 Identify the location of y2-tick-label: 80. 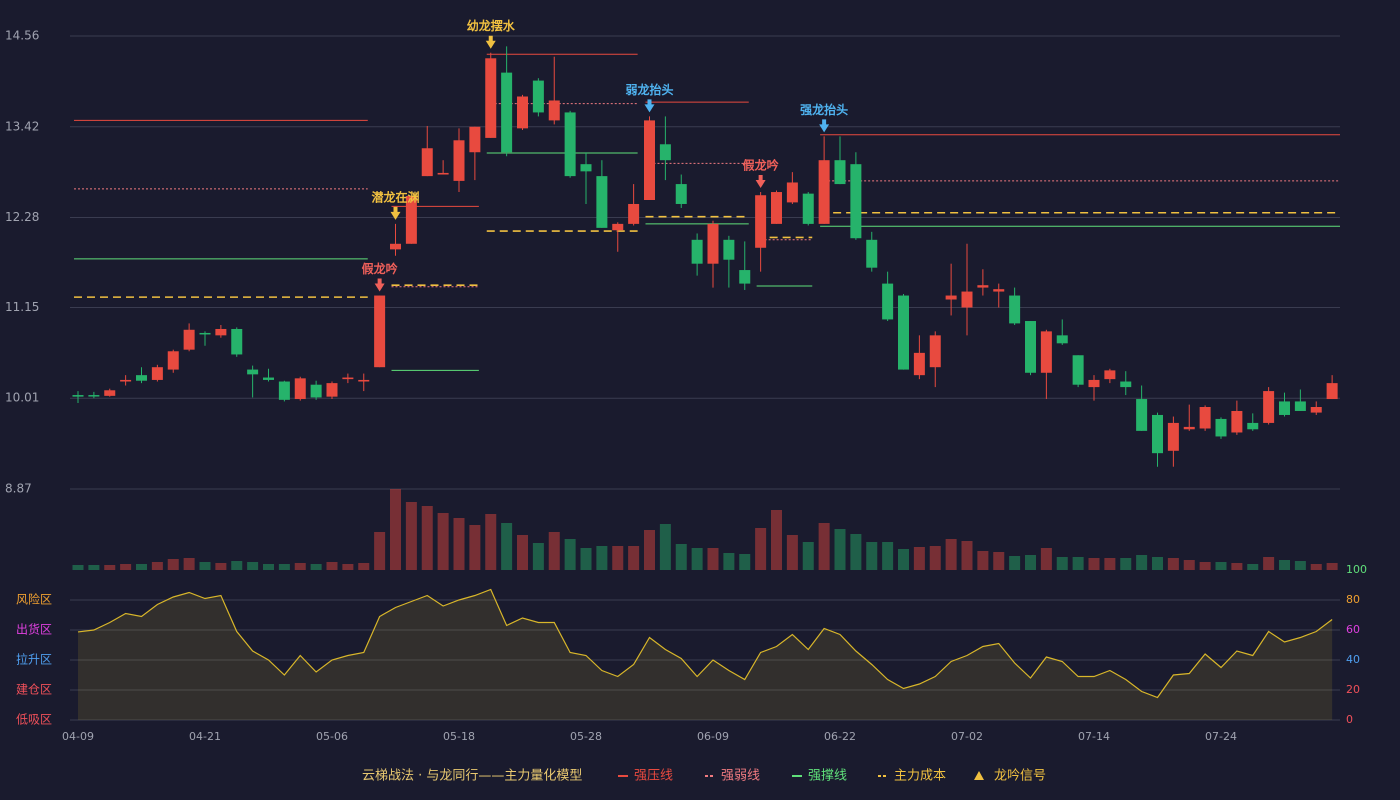
(1353, 599).